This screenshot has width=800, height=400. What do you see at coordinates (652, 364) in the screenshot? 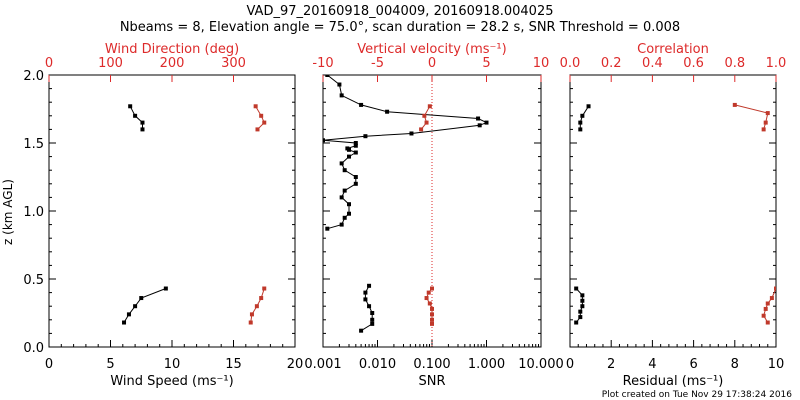
I see `x-tick-label-residual: 4` at bounding box center [652, 364].